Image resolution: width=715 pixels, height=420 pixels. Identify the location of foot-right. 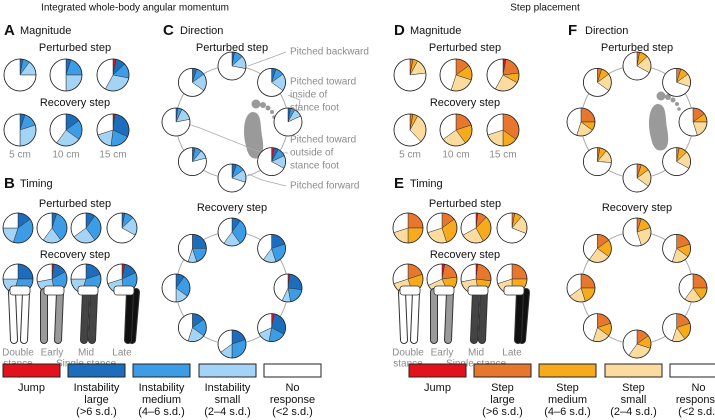
(665, 121).